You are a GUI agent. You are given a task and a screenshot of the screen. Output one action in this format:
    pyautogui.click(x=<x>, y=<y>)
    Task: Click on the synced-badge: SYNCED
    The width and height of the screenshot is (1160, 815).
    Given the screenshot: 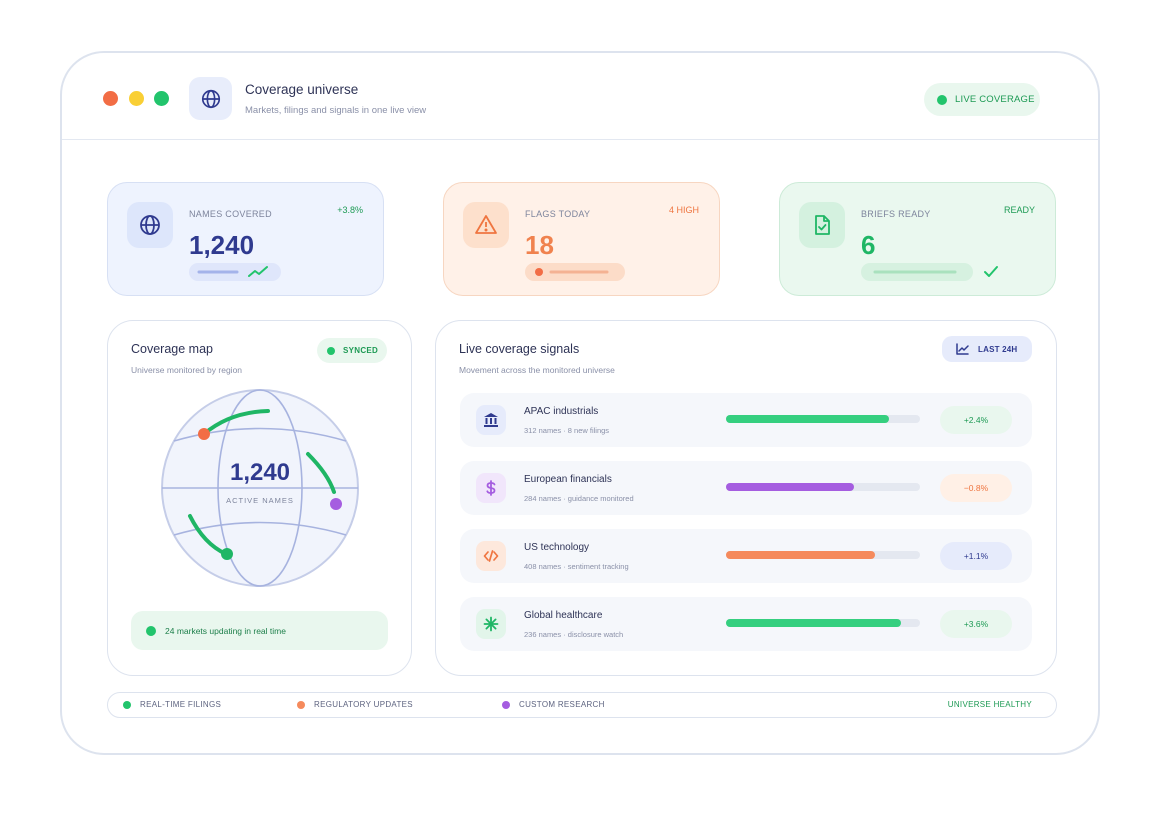 What is the action you would take?
    pyautogui.click(x=352, y=350)
    